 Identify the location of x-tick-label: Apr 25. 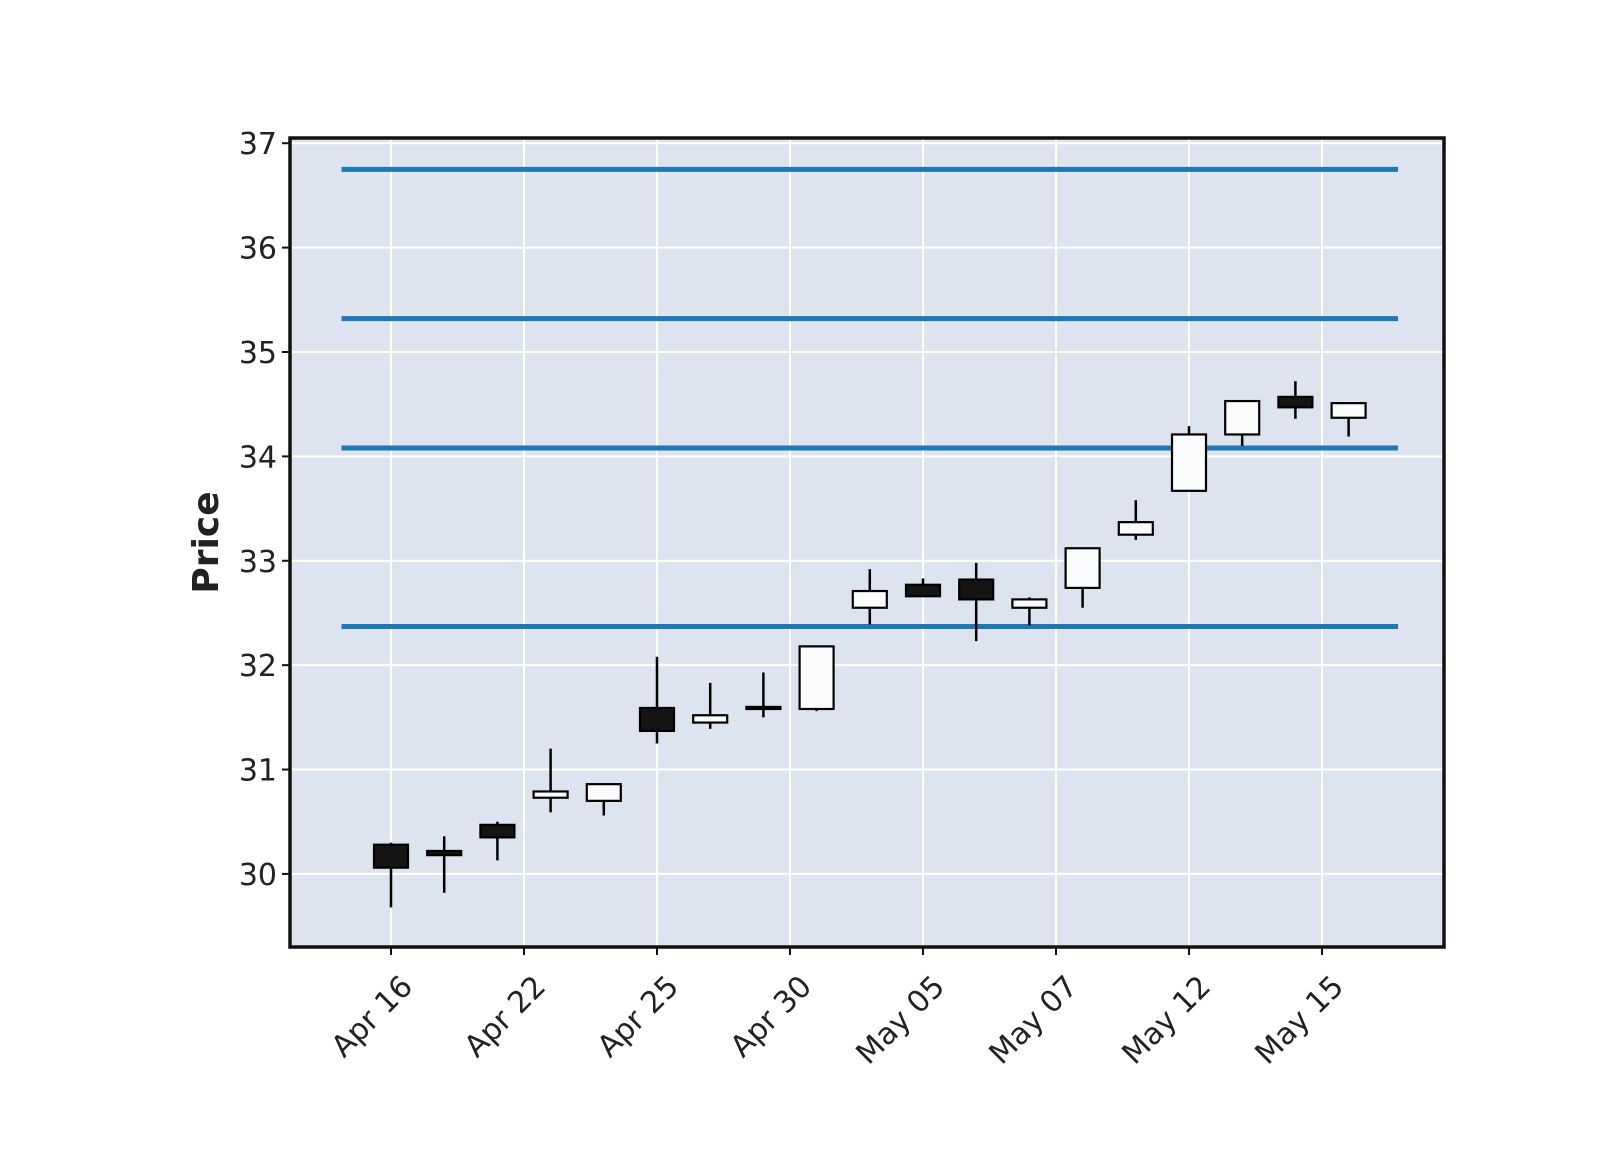
(638, 1016).